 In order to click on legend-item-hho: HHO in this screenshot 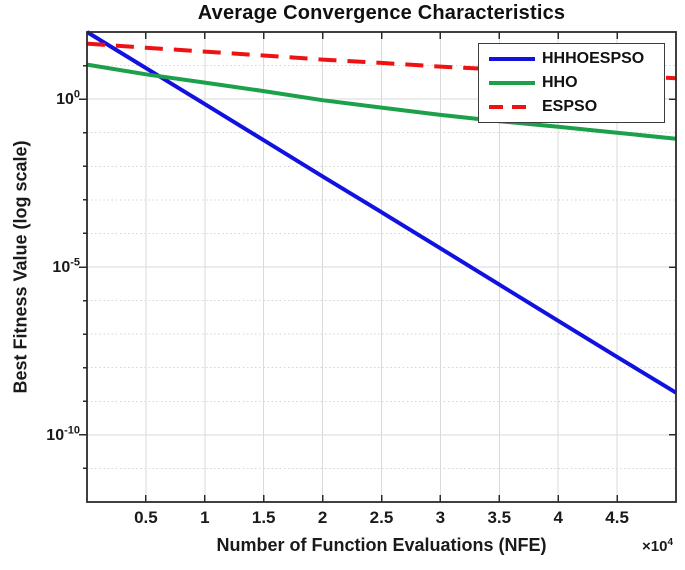, I will do `click(576, 83)`.